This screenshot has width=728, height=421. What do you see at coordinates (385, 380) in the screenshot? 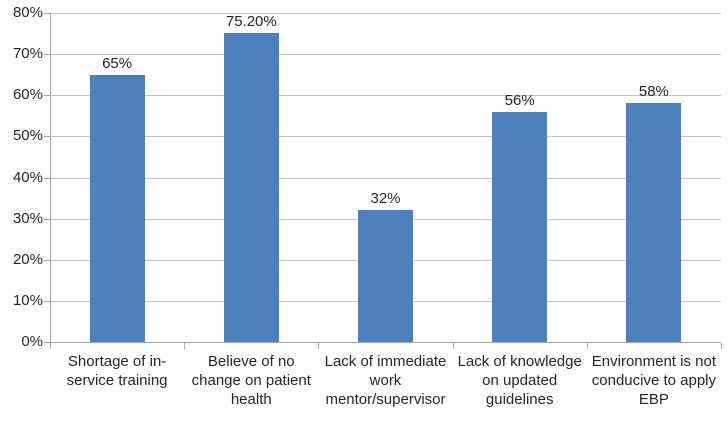
I see `category-label: Lack of immediate work mentor/supervisor` at bounding box center [385, 380].